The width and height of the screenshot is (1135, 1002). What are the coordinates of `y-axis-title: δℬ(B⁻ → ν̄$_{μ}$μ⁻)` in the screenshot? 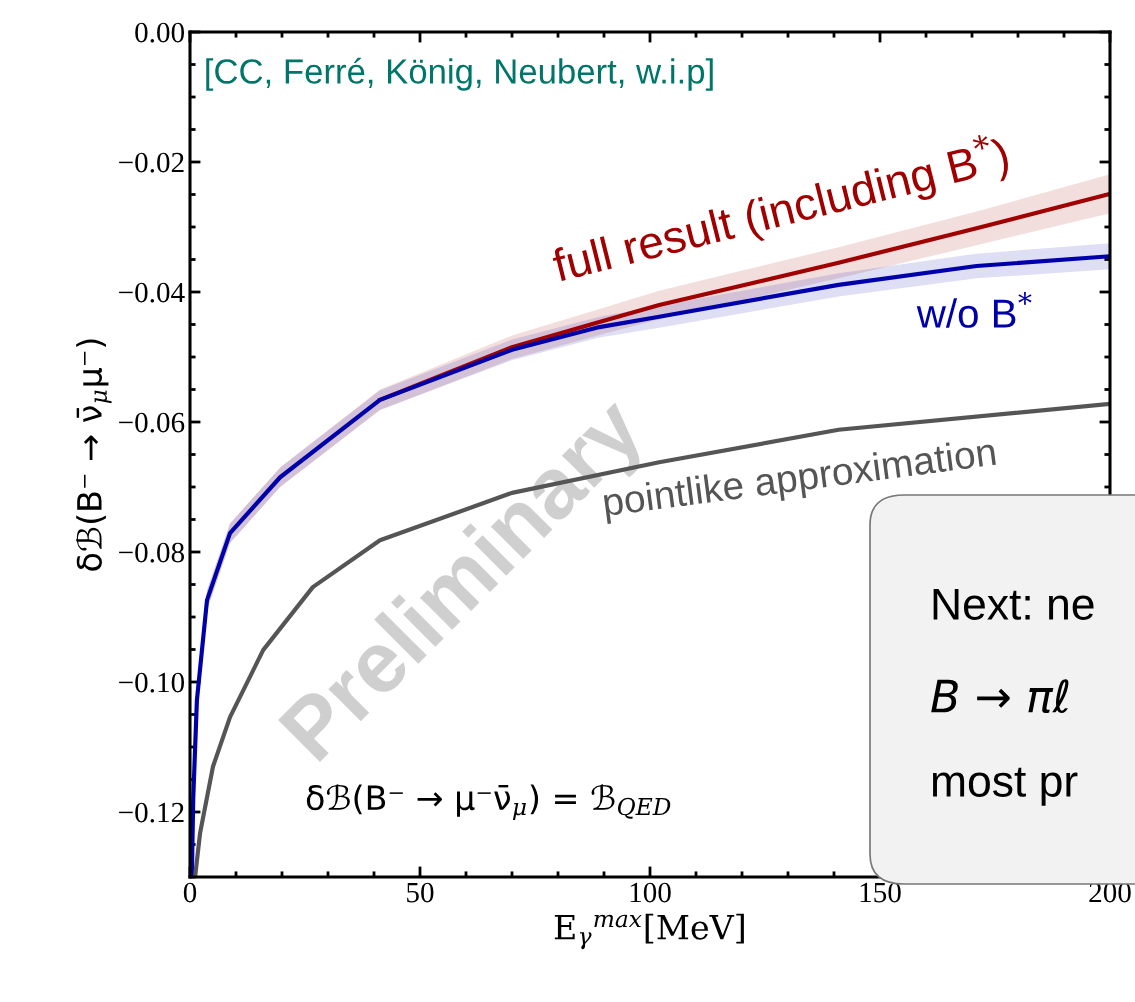 It's located at (93, 455).